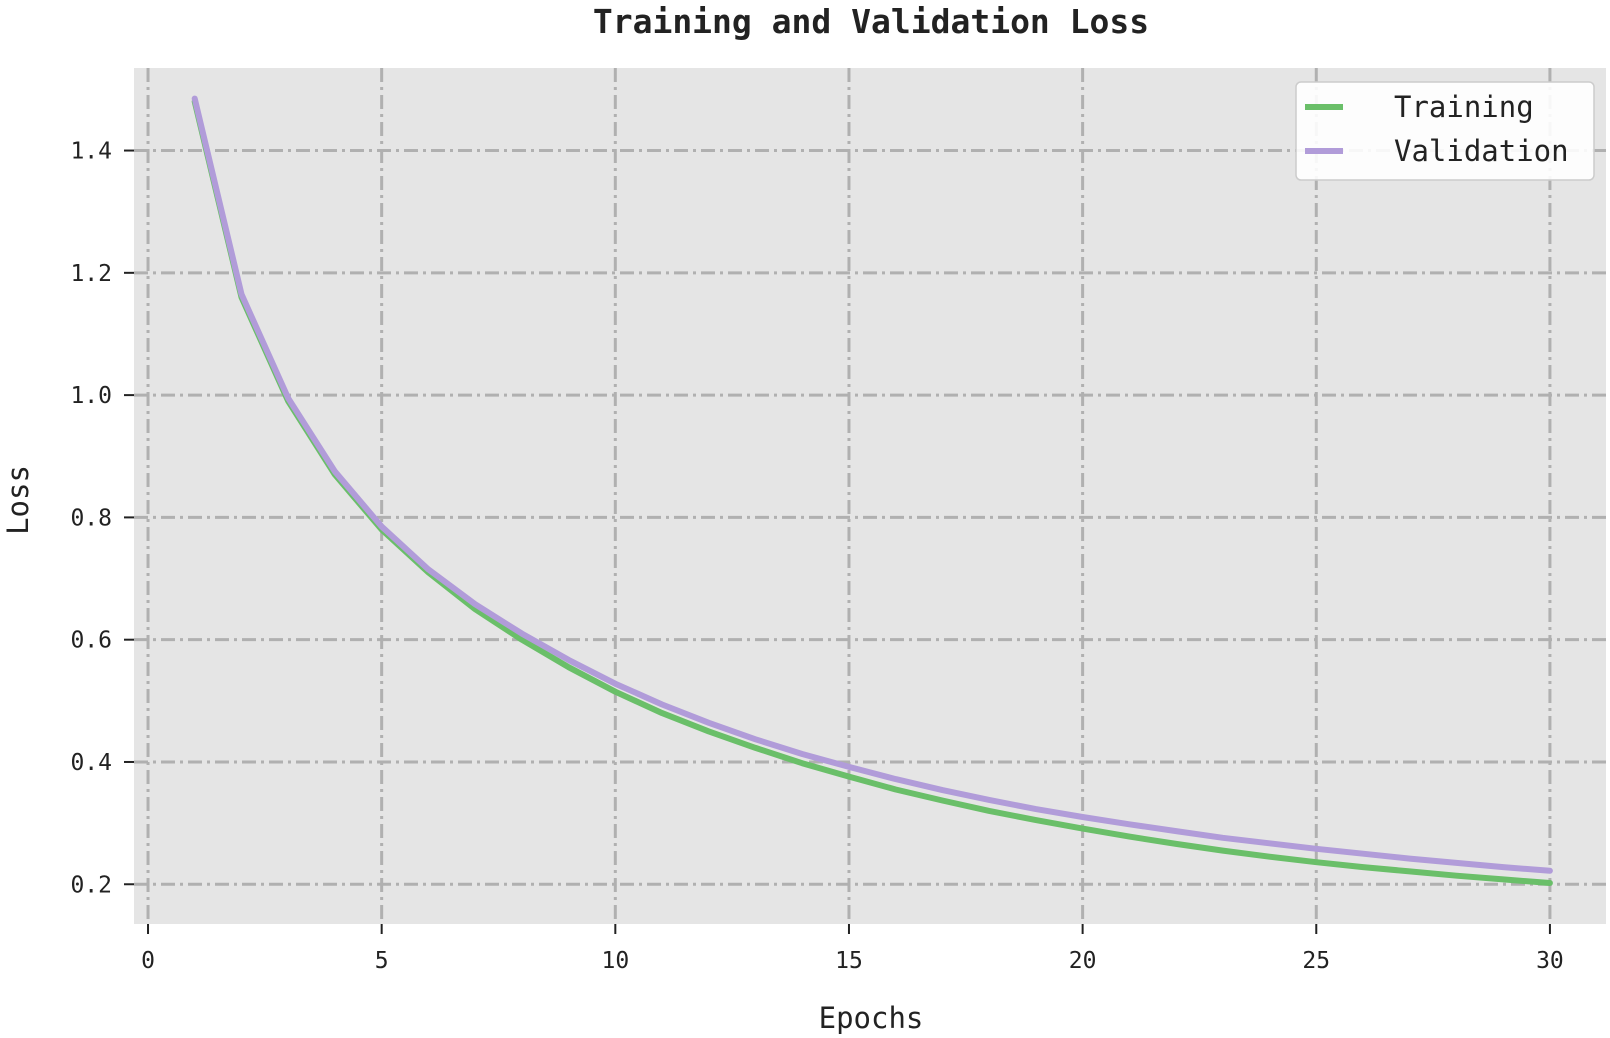 The width and height of the screenshot is (1610, 1038). What do you see at coordinates (91, 885) in the screenshot?
I see `y-tick-label: 0.2` at bounding box center [91, 885].